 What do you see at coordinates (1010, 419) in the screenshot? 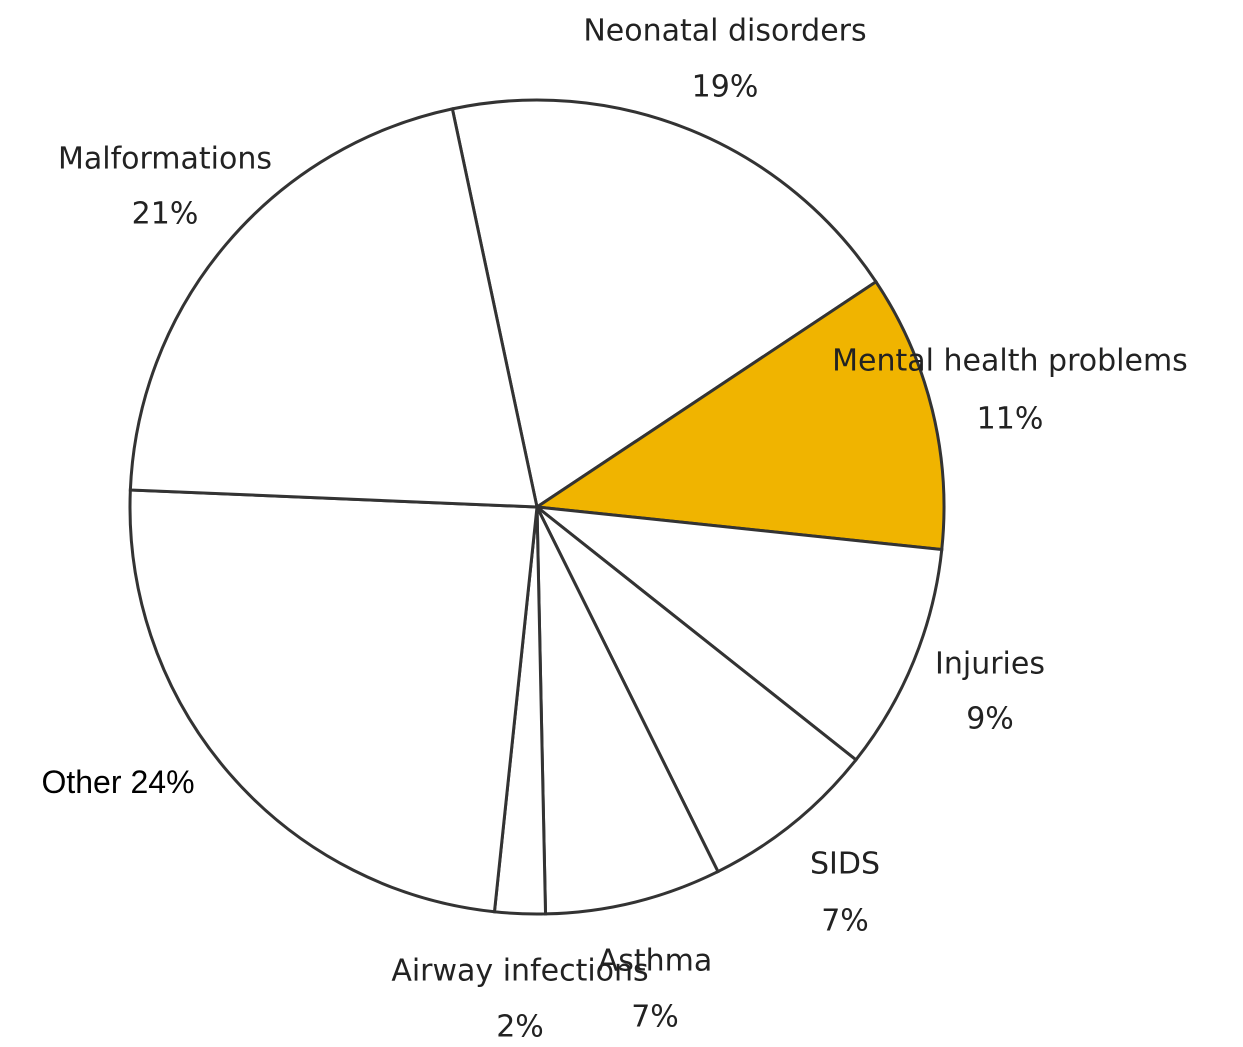
I see `slice-value: 11%` at bounding box center [1010, 419].